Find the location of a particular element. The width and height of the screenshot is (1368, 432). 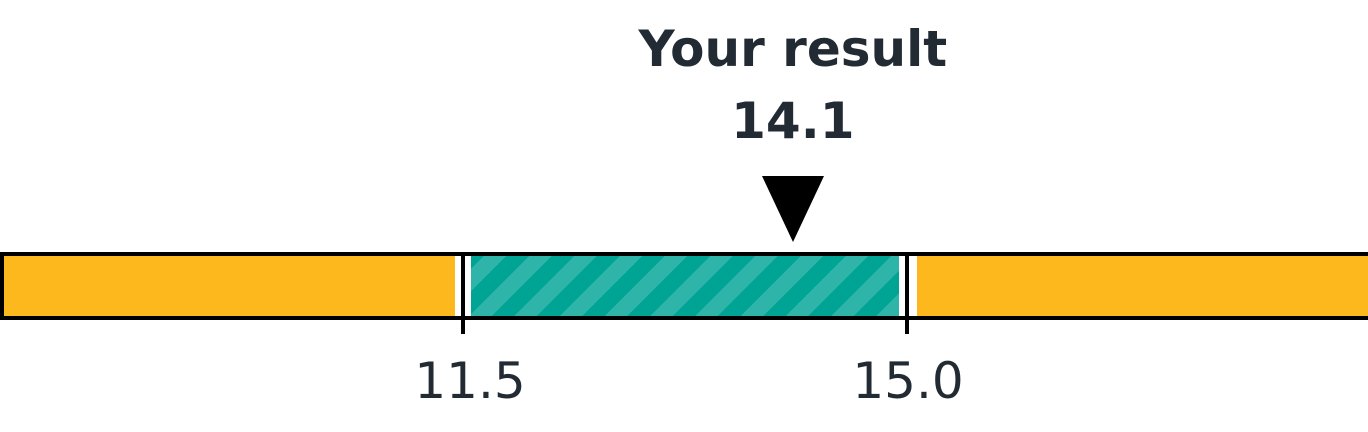

result-marker-icon is located at coordinates (792, 209).